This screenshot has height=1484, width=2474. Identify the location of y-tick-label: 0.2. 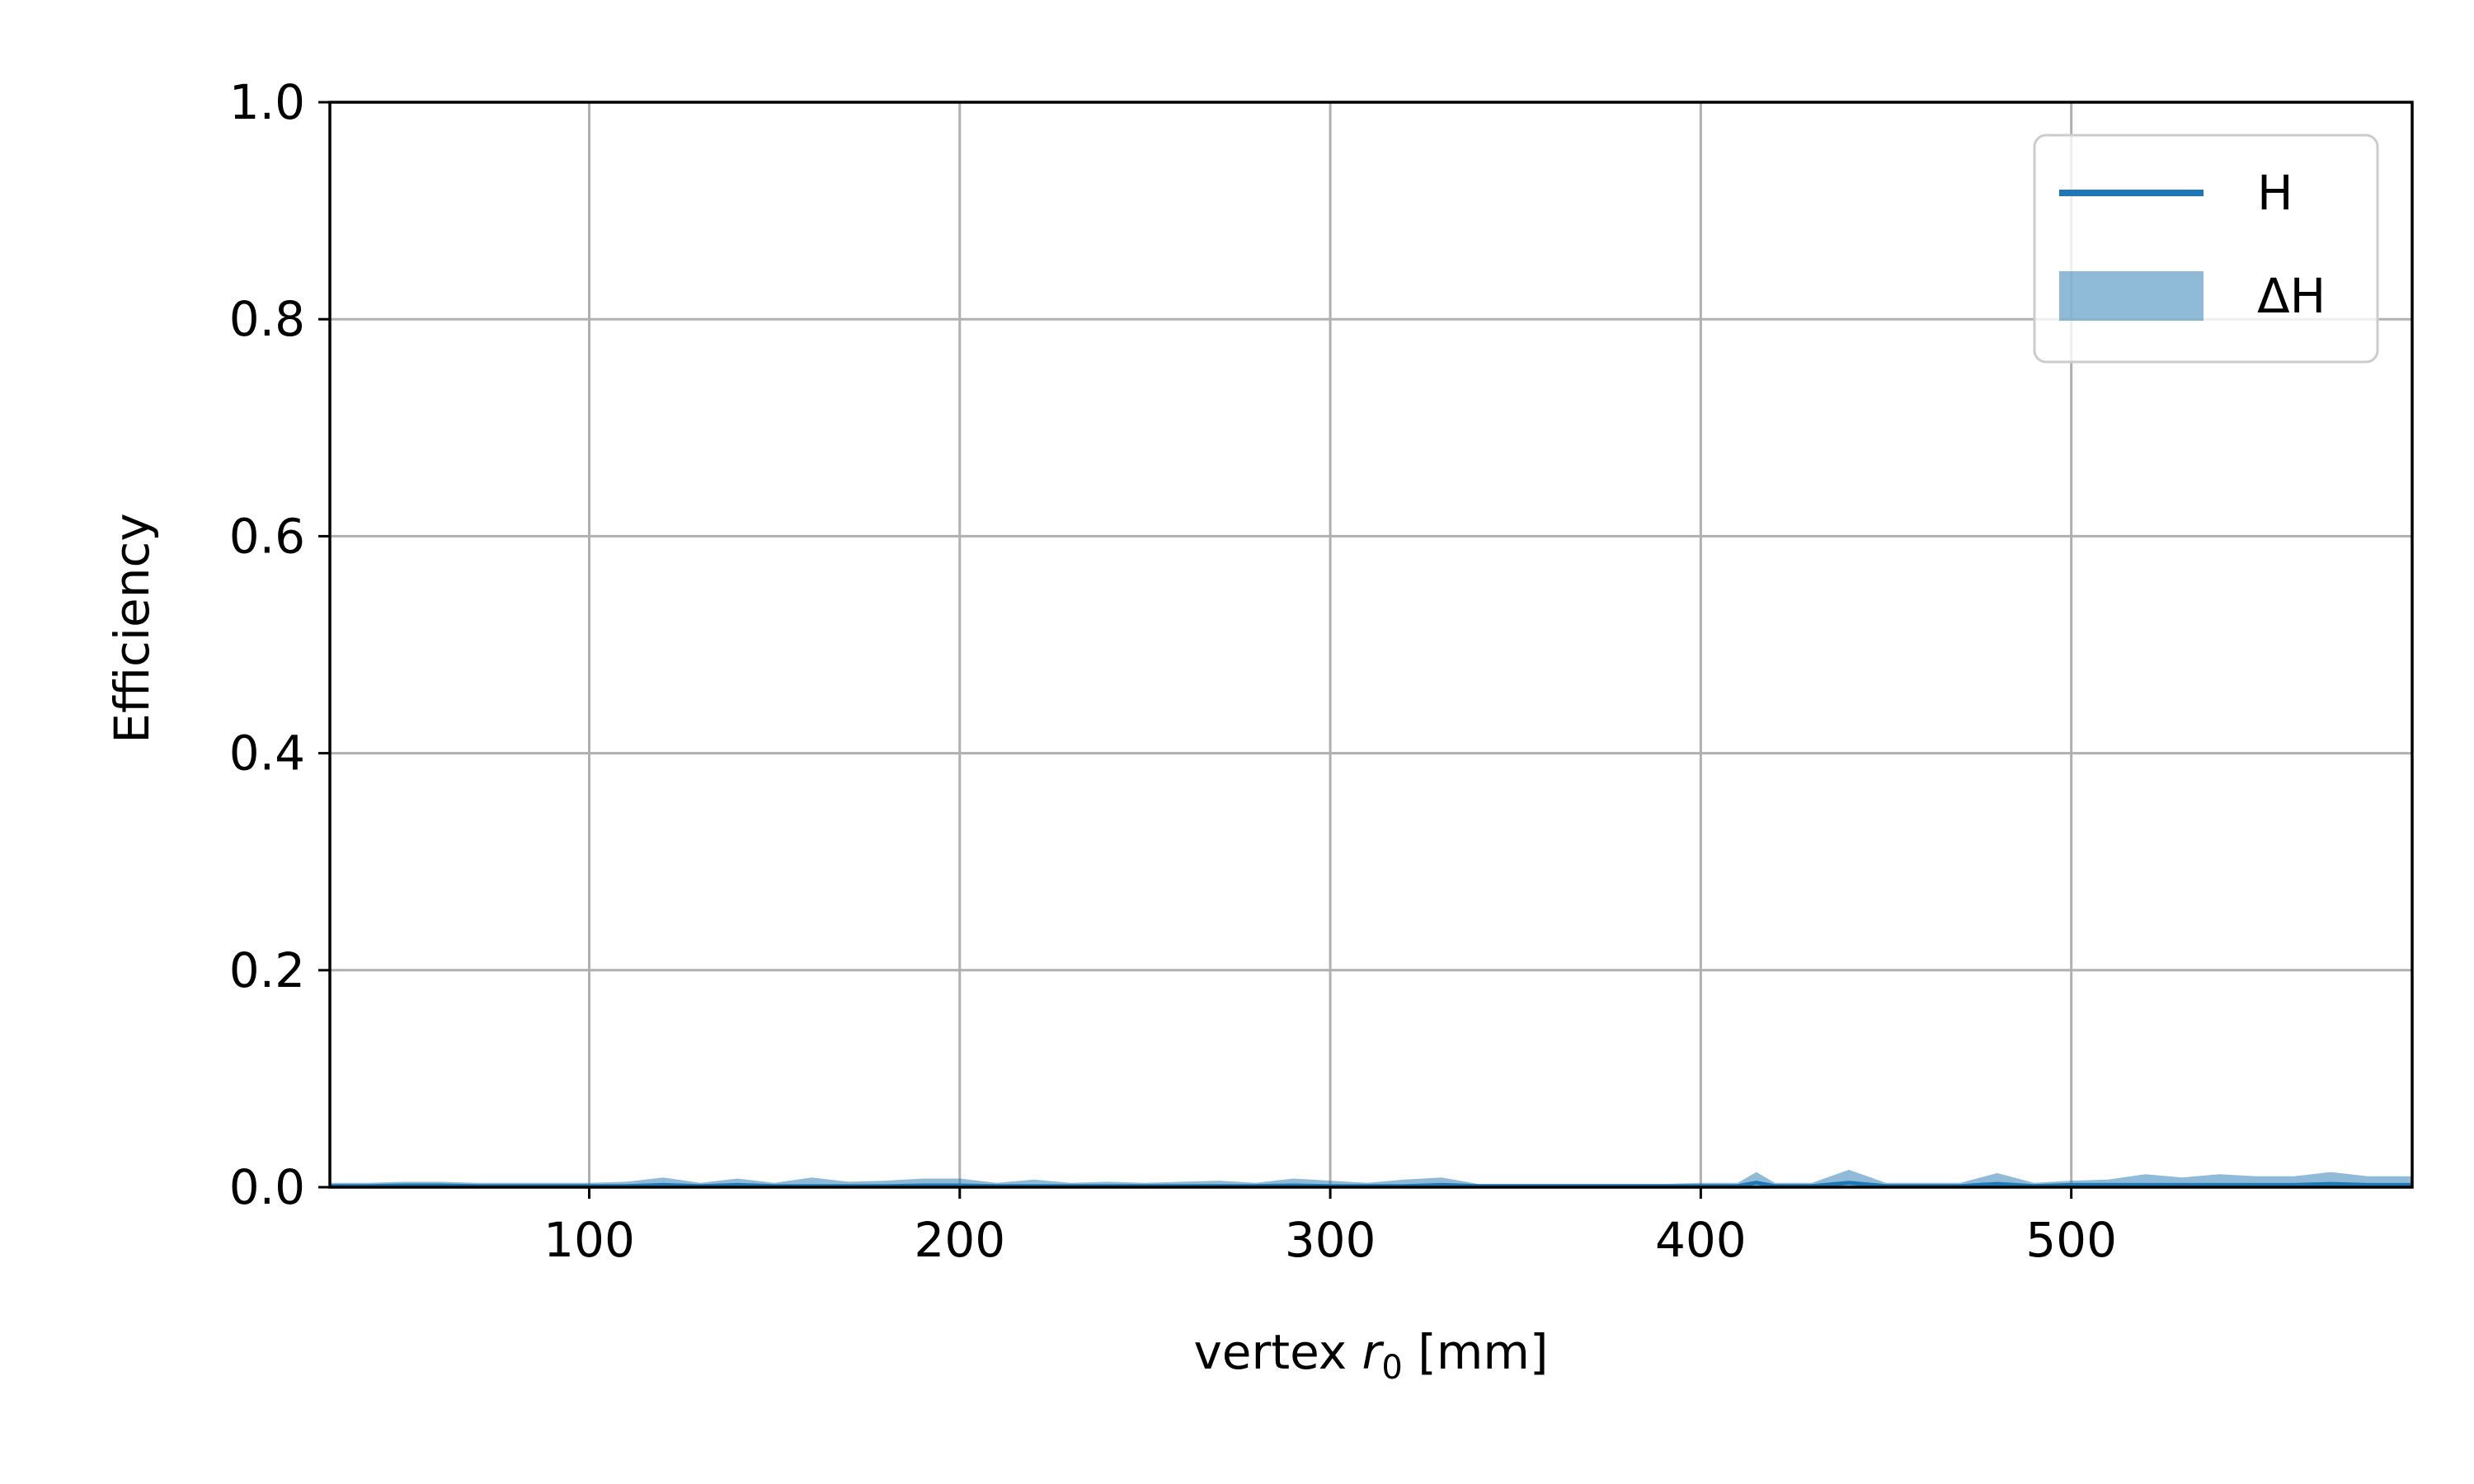
(267, 970).